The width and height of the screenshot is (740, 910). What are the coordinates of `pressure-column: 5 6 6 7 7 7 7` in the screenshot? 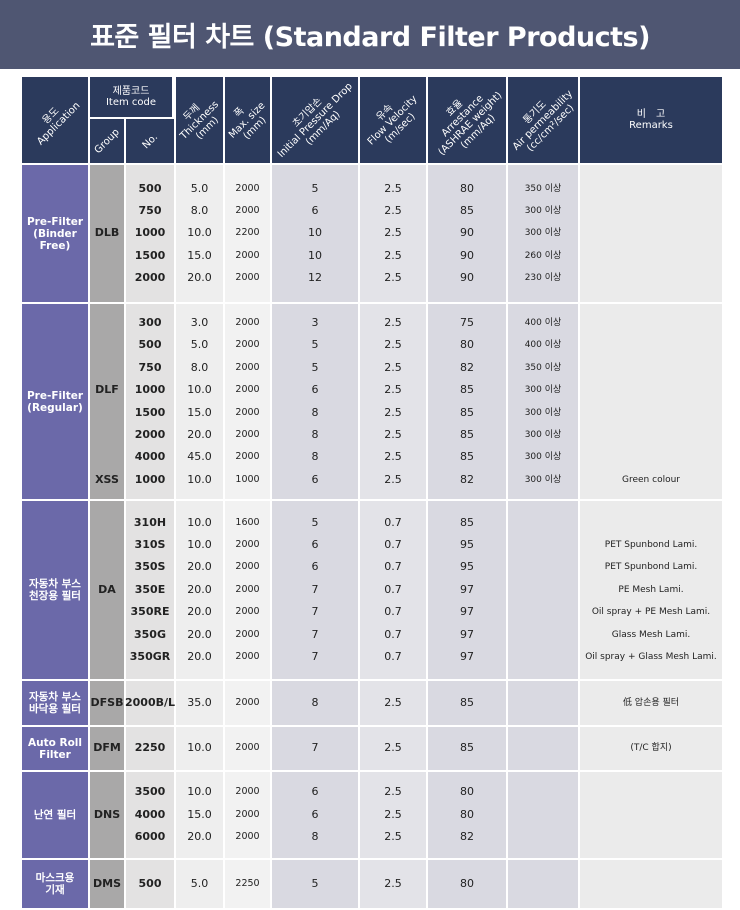 It's located at (315, 590).